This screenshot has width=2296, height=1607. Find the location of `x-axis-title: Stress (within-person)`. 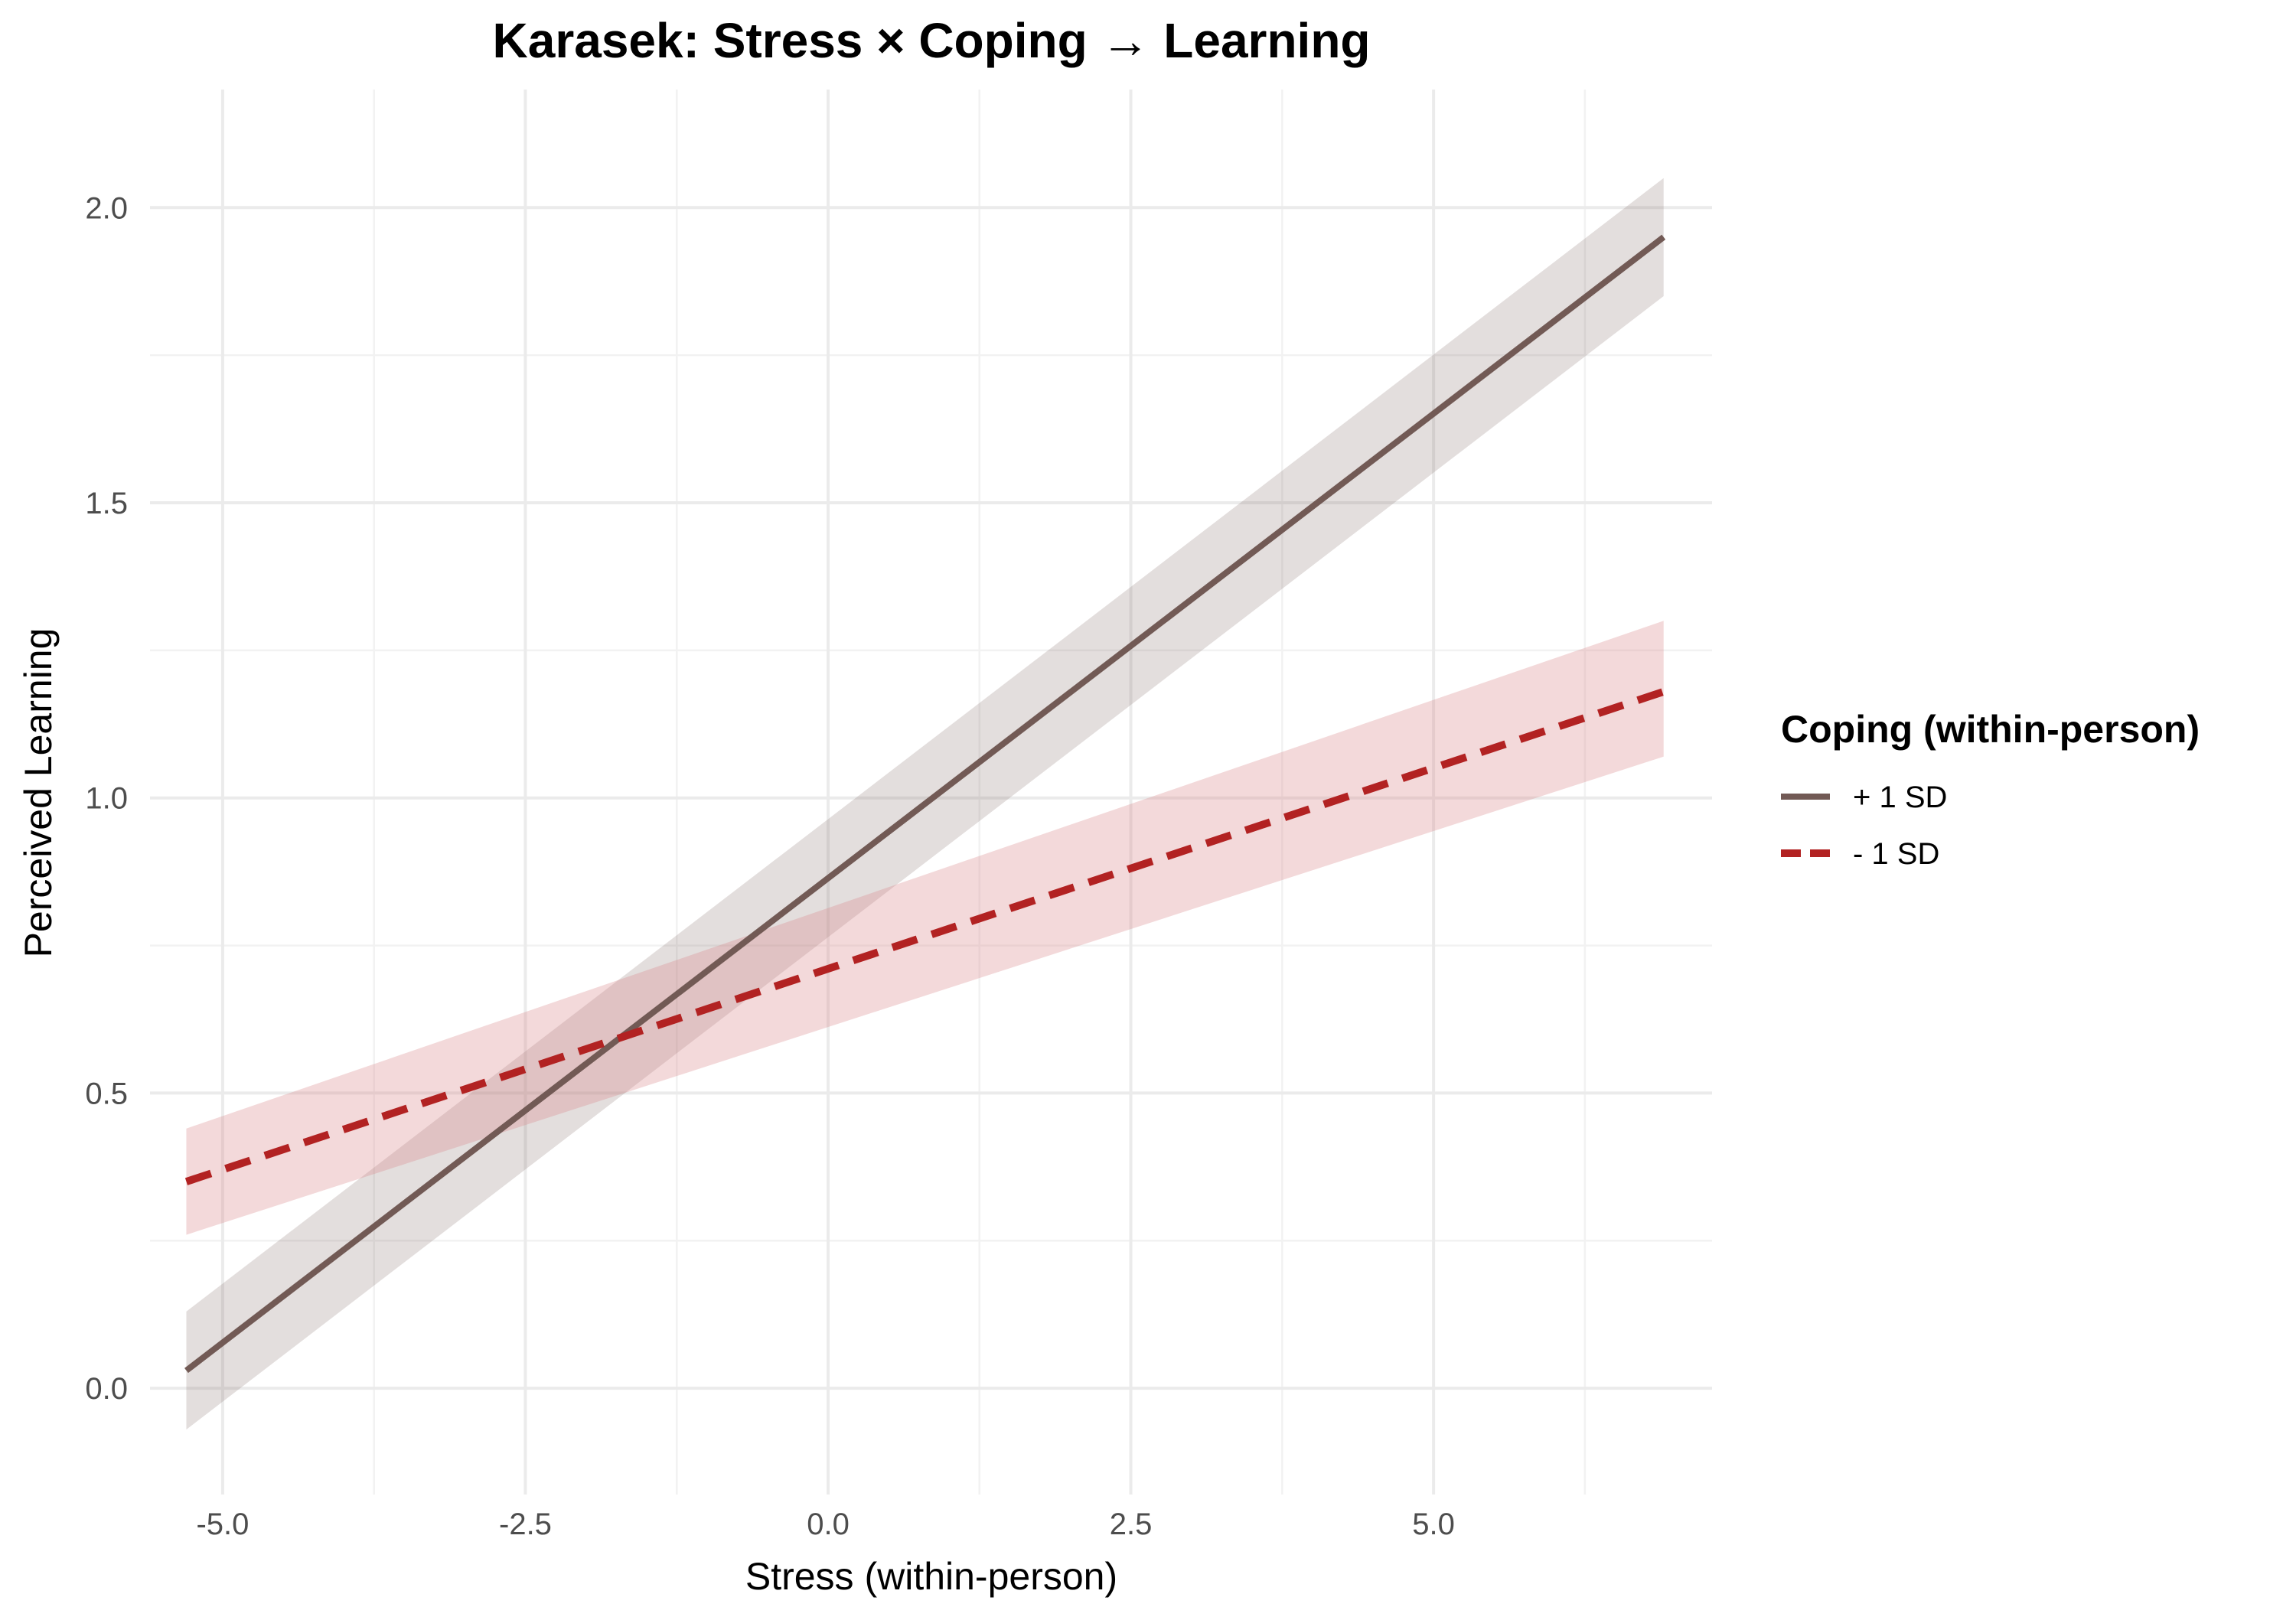

x-axis-title: Stress (within-person) is located at coordinates (931, 1577).